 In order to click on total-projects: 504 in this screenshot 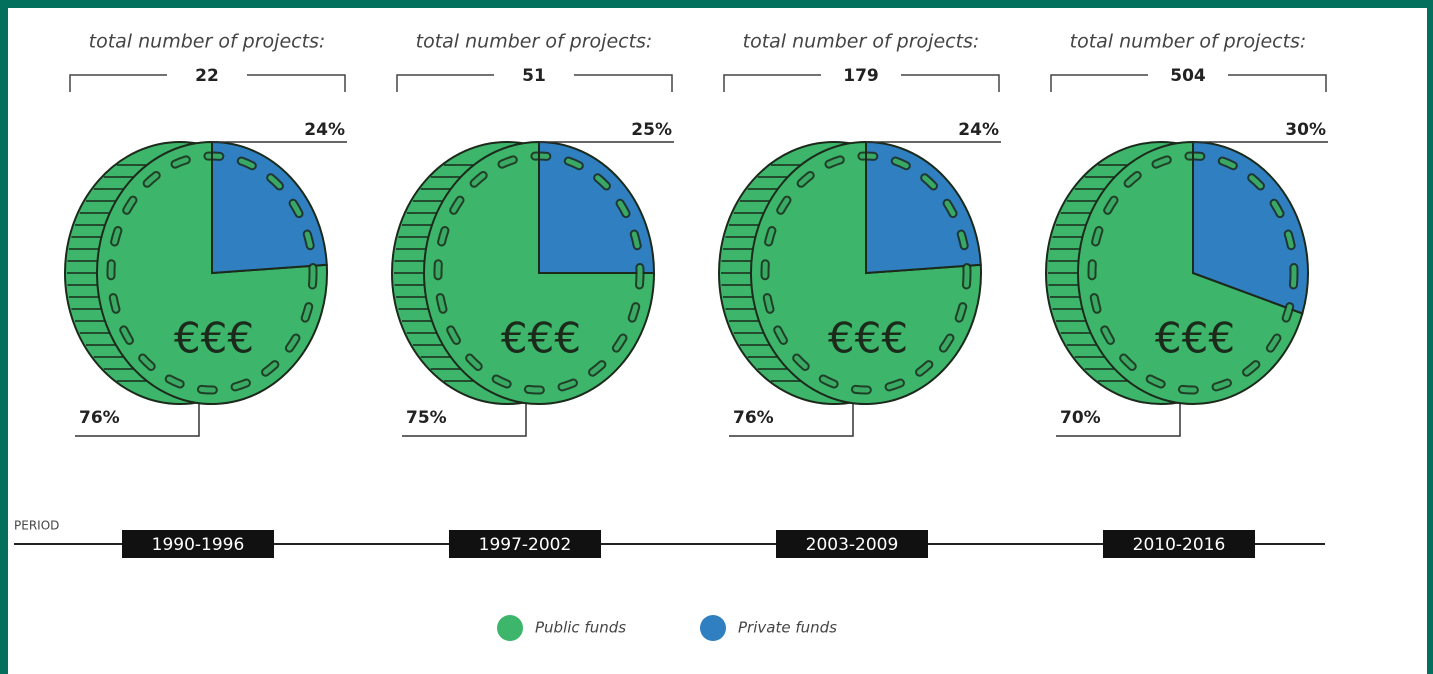, I will do `click(1188, 76)`.